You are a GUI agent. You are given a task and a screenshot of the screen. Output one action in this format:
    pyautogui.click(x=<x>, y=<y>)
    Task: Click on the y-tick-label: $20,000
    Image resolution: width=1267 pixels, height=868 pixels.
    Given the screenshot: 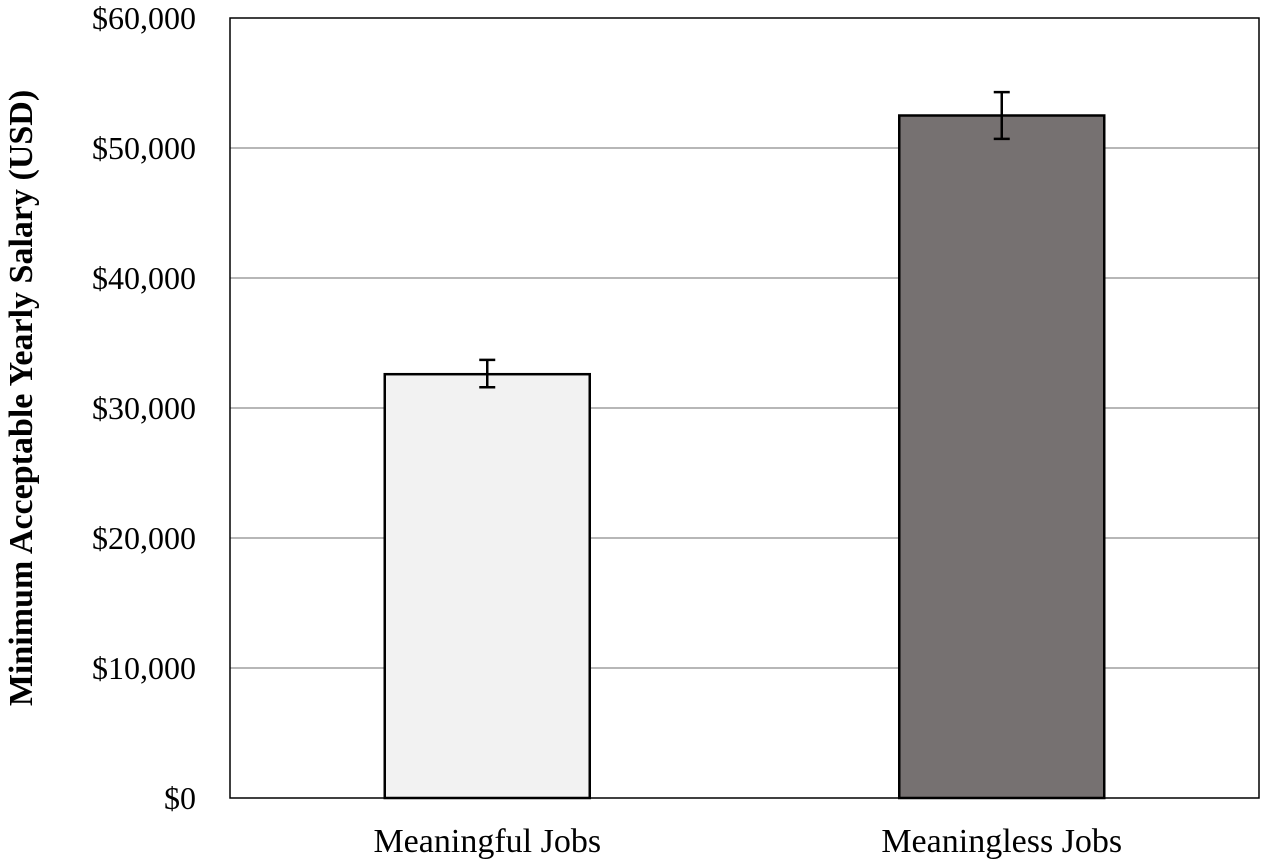 What is the action you would take?
    pyautogui.click(x=144, y=538)
    